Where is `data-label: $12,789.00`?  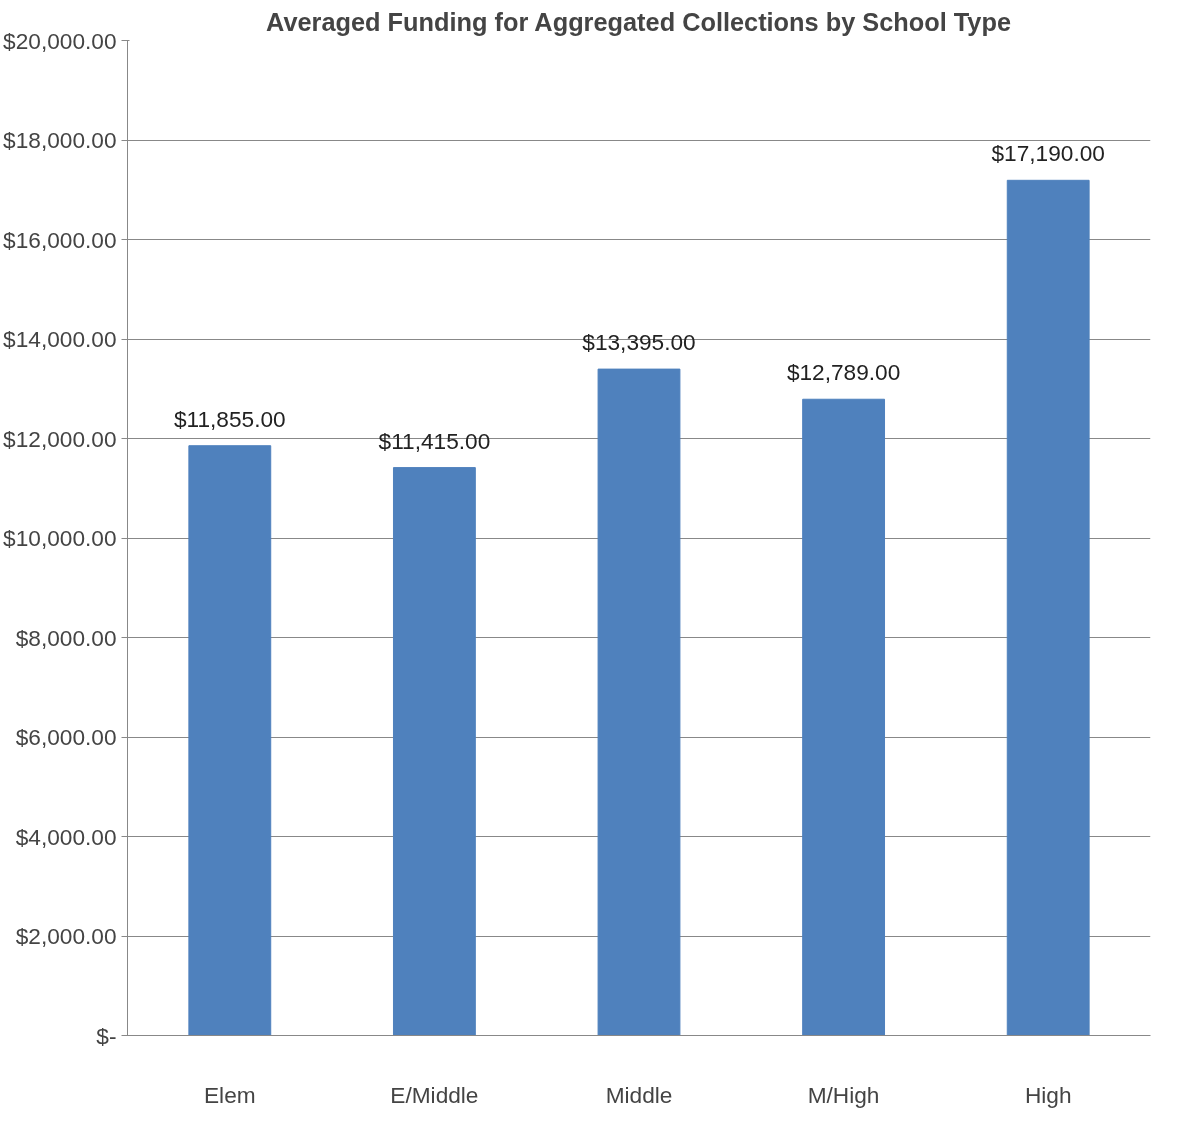
data-label: $12,789.00 is located at coordinates (843, 372).